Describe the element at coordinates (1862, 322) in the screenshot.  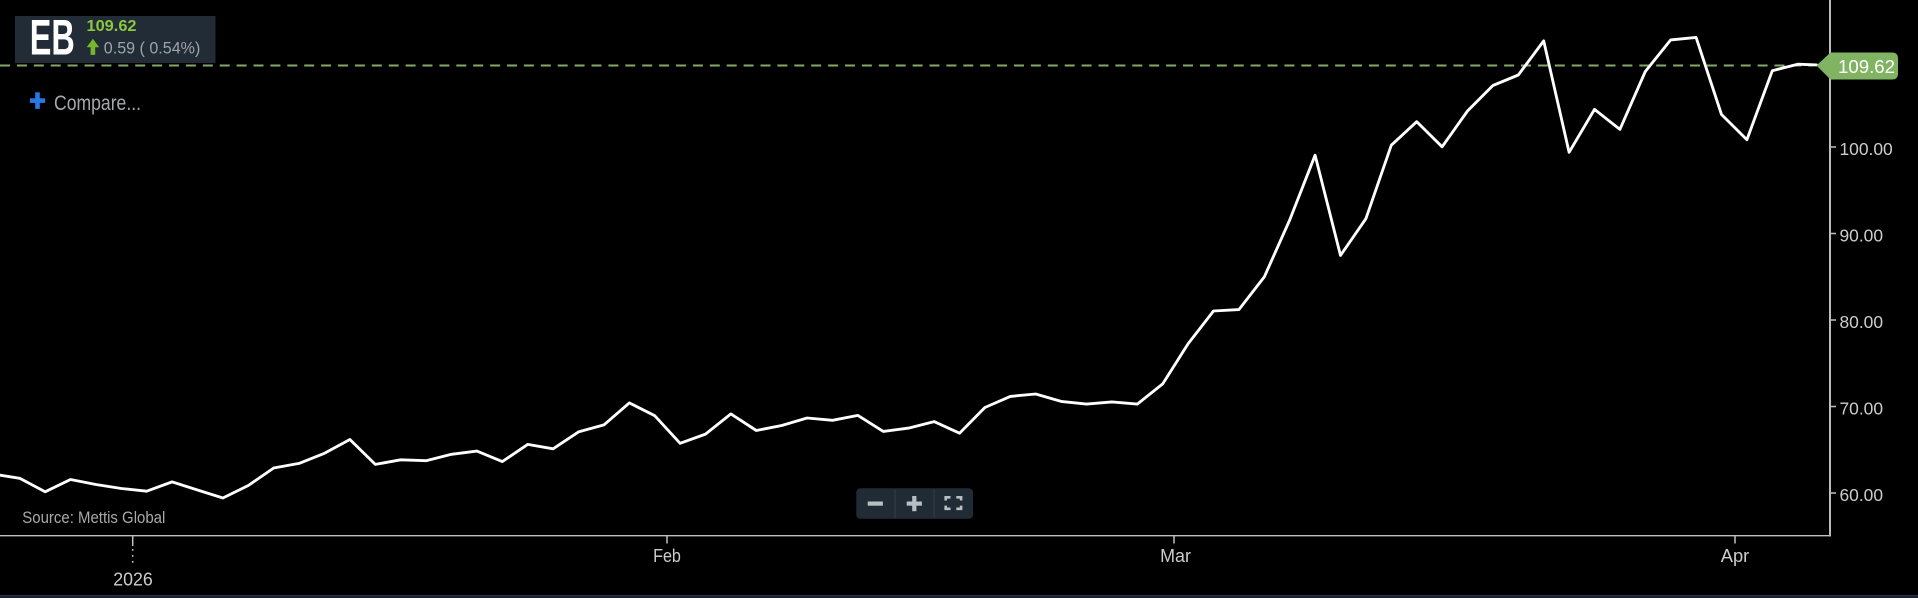
I see `svg-text: 80.00` at that location.